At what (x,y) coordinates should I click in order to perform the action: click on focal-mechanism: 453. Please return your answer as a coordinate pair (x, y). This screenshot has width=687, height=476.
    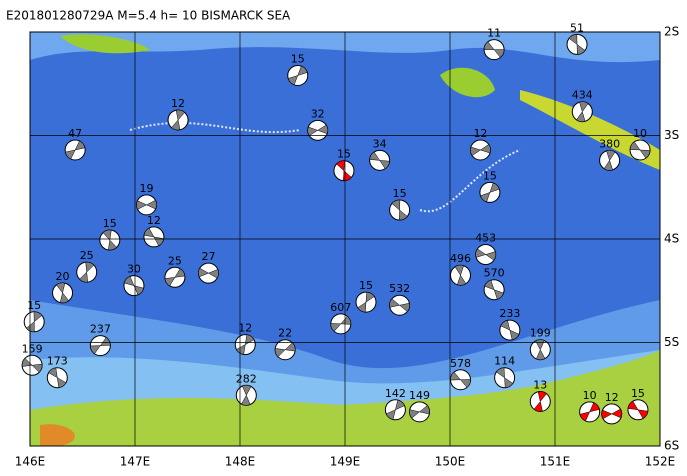
    Looking at the image, I should click on (486, 249).